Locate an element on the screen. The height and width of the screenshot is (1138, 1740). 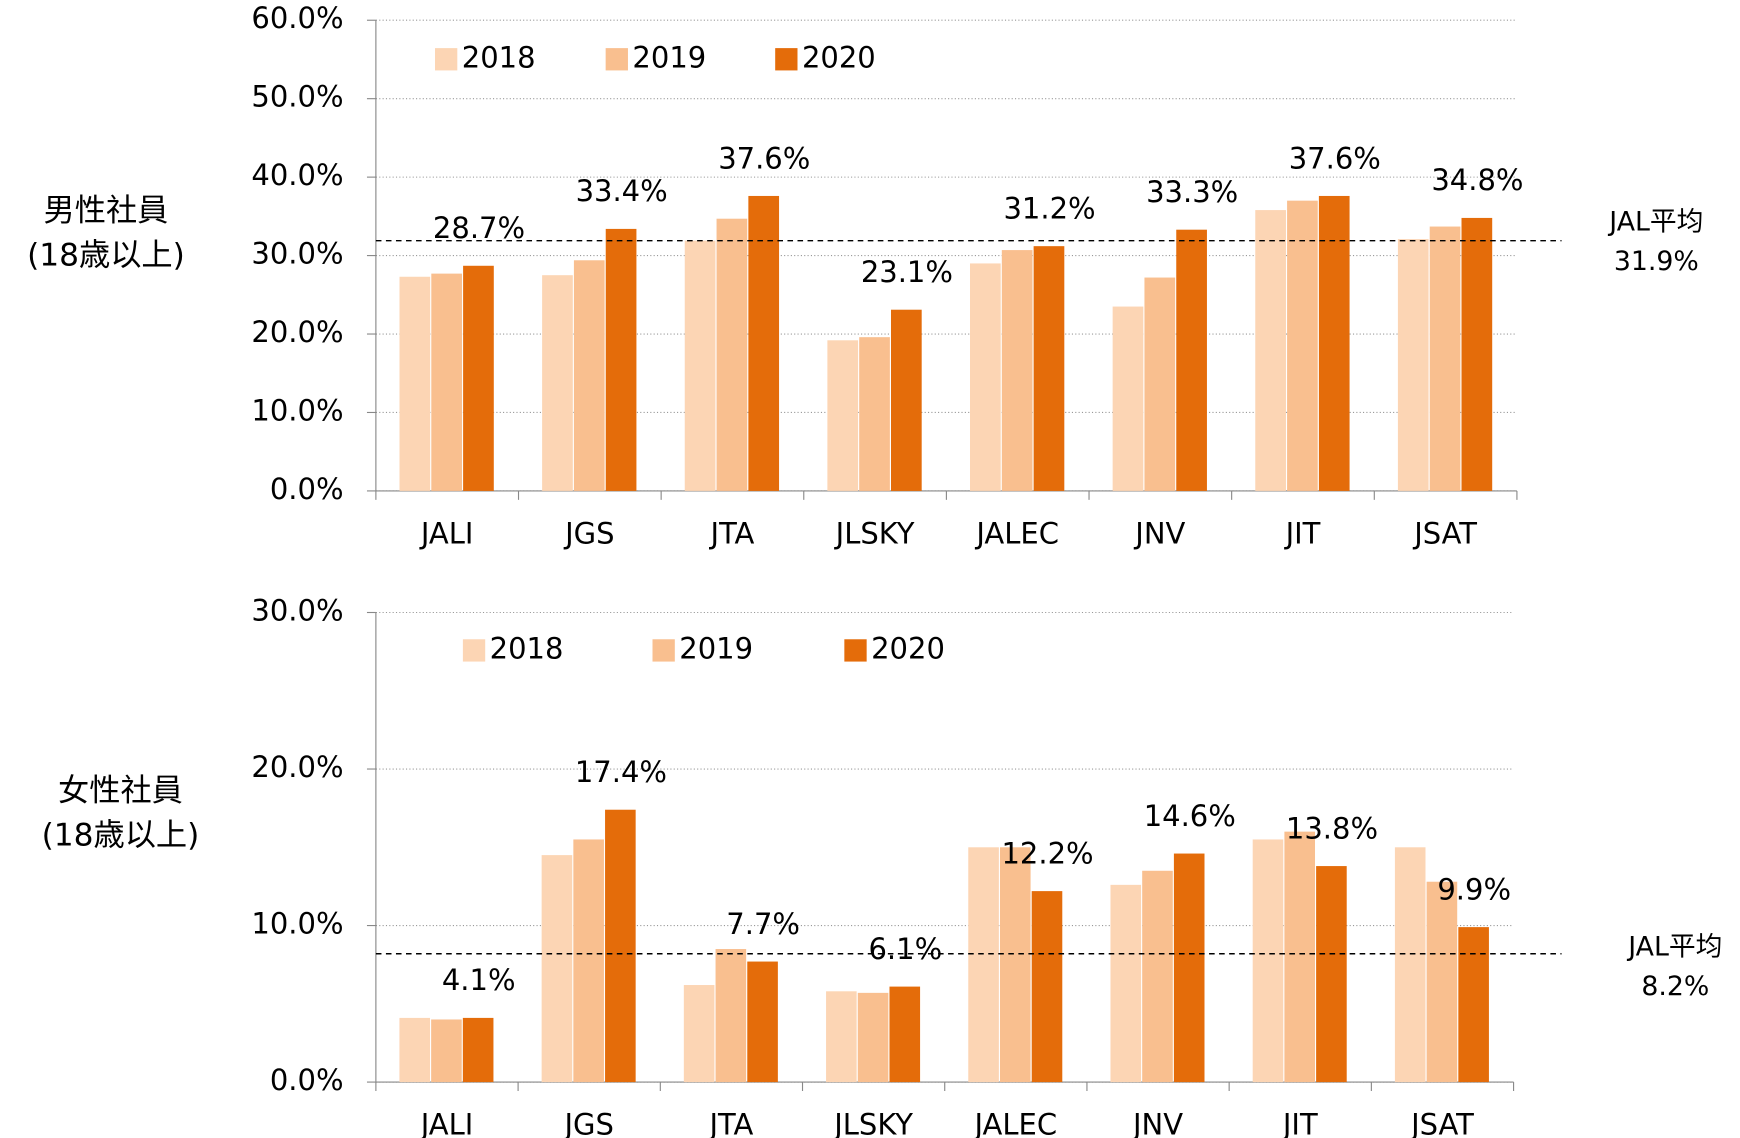
x-tick-label: JLSKY is located at coordinates (872, 1123).